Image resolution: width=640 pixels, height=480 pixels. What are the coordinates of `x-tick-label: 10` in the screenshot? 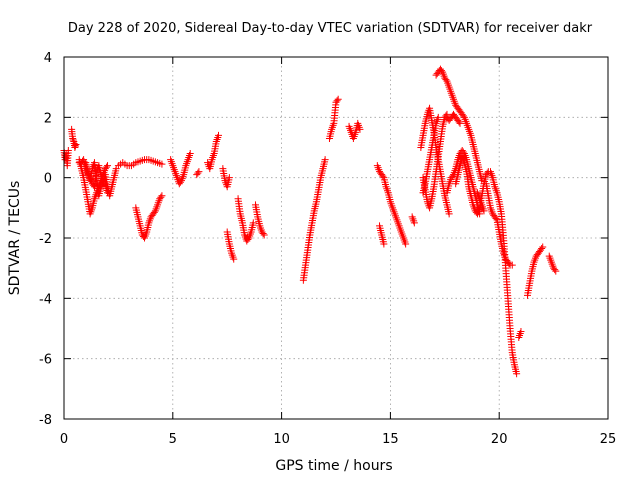 It's located at (281, 439).